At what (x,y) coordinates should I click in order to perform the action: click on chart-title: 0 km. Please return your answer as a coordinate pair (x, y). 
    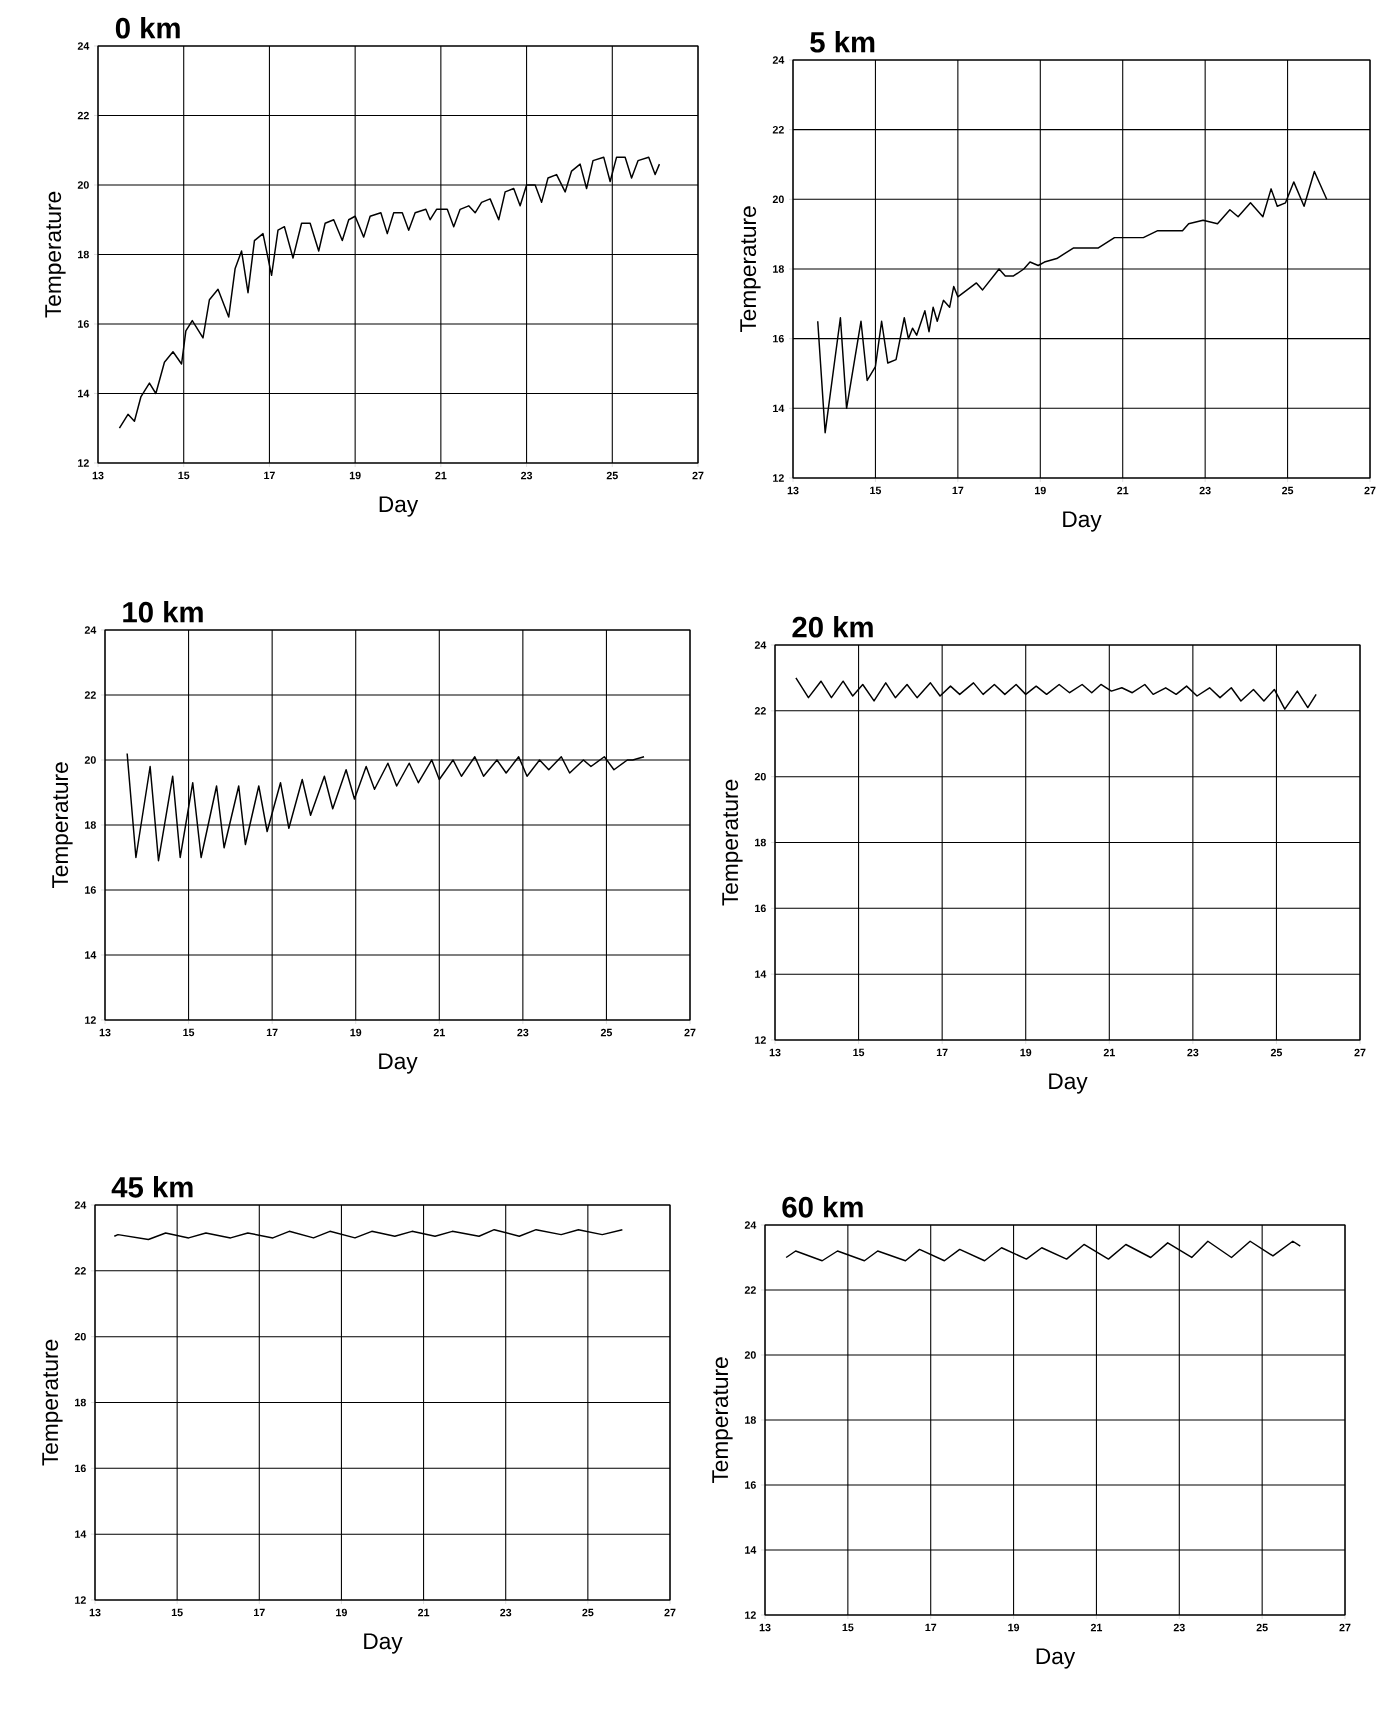
    Looking at the image, I should click on (147, 28).